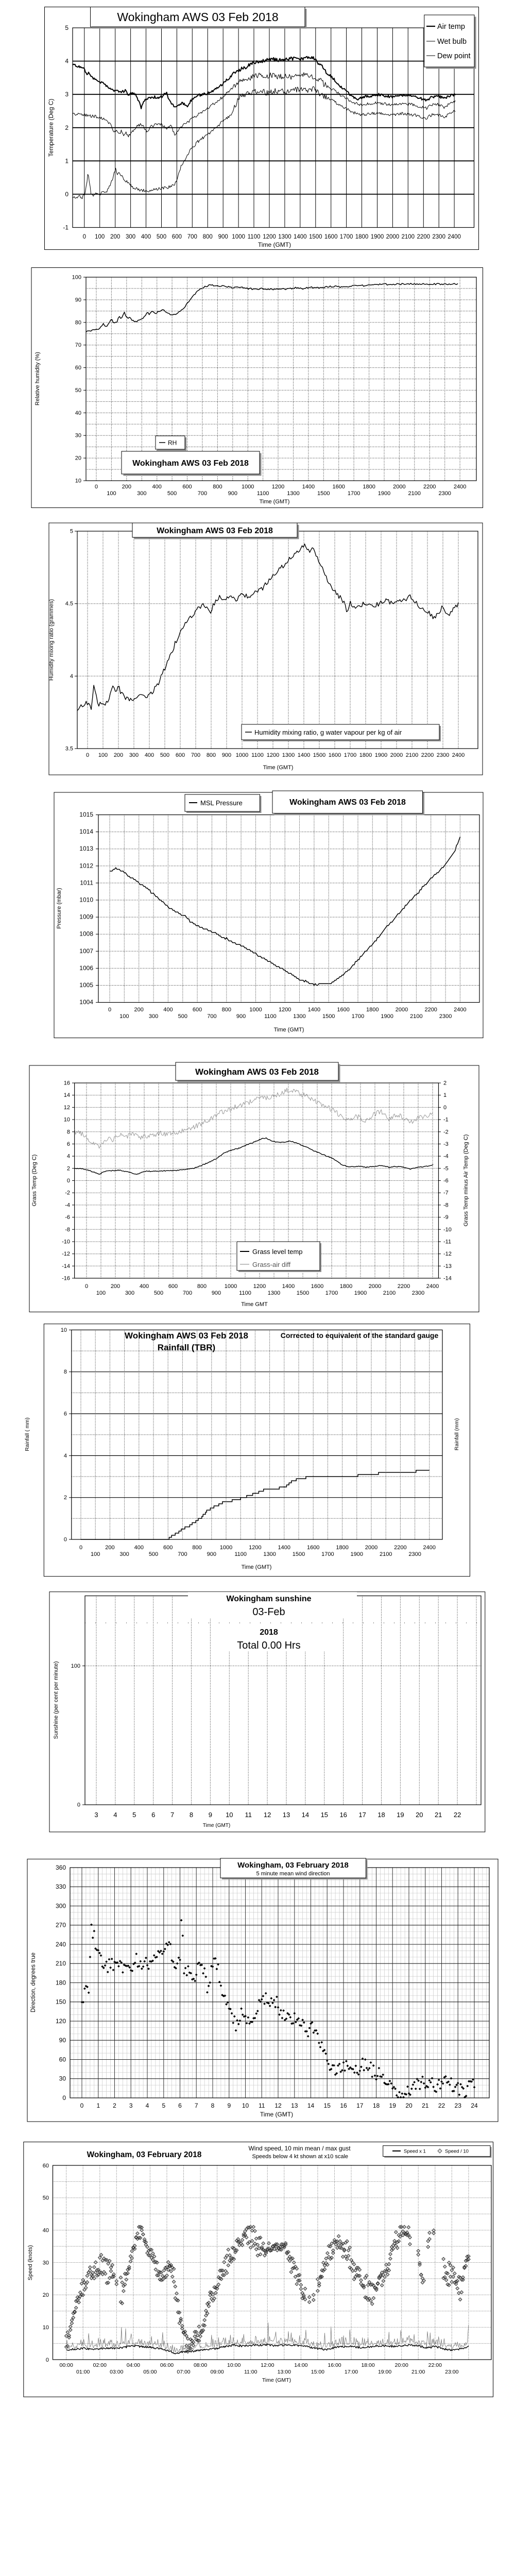 Image resolution: width=515 pixels, height=2576 pixels. Describe the element at coordinates (362, 1815) in the screenshot. I see `svg-text: 17` at that location.